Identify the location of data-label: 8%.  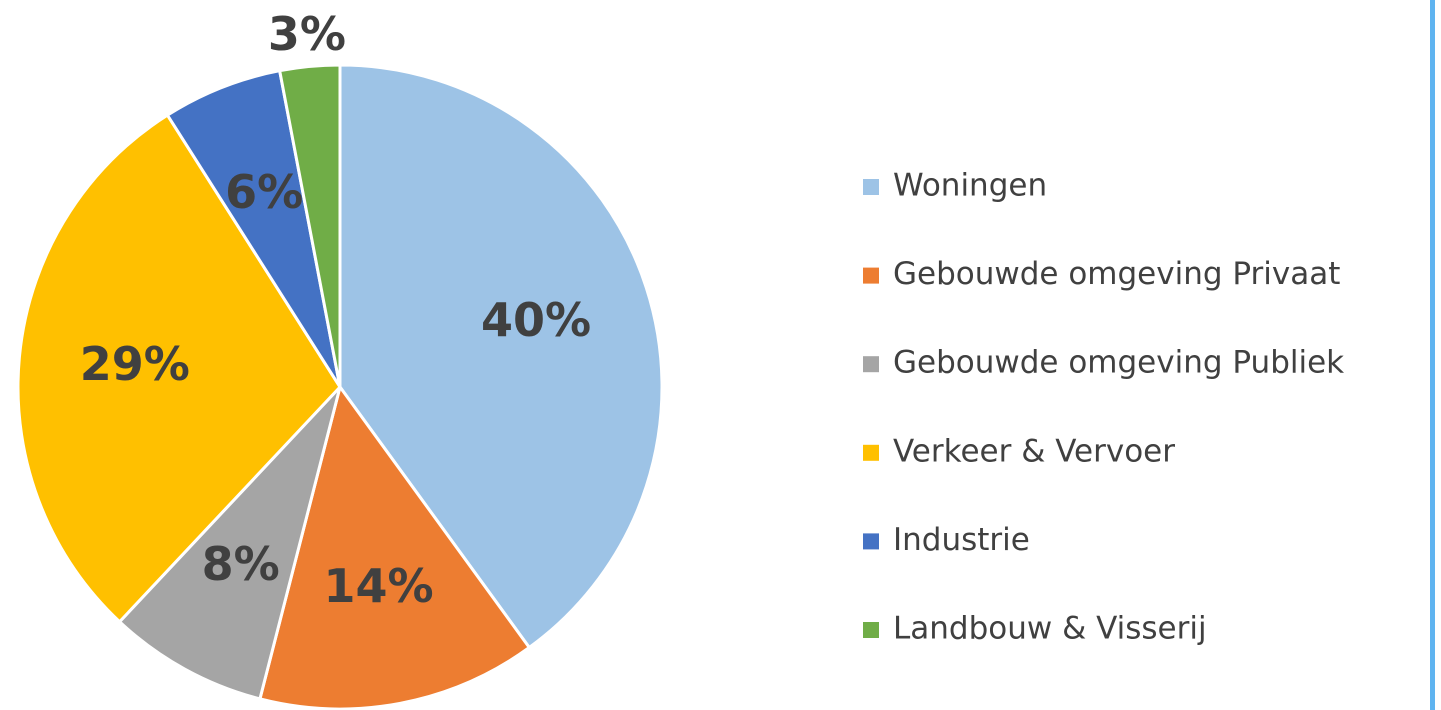
(241, 564).